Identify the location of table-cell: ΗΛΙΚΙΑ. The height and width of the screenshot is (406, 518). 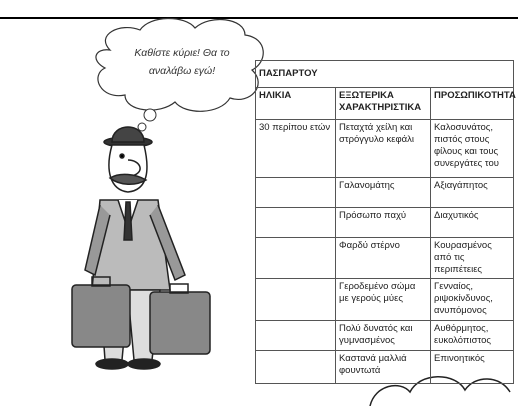
(295, 103).